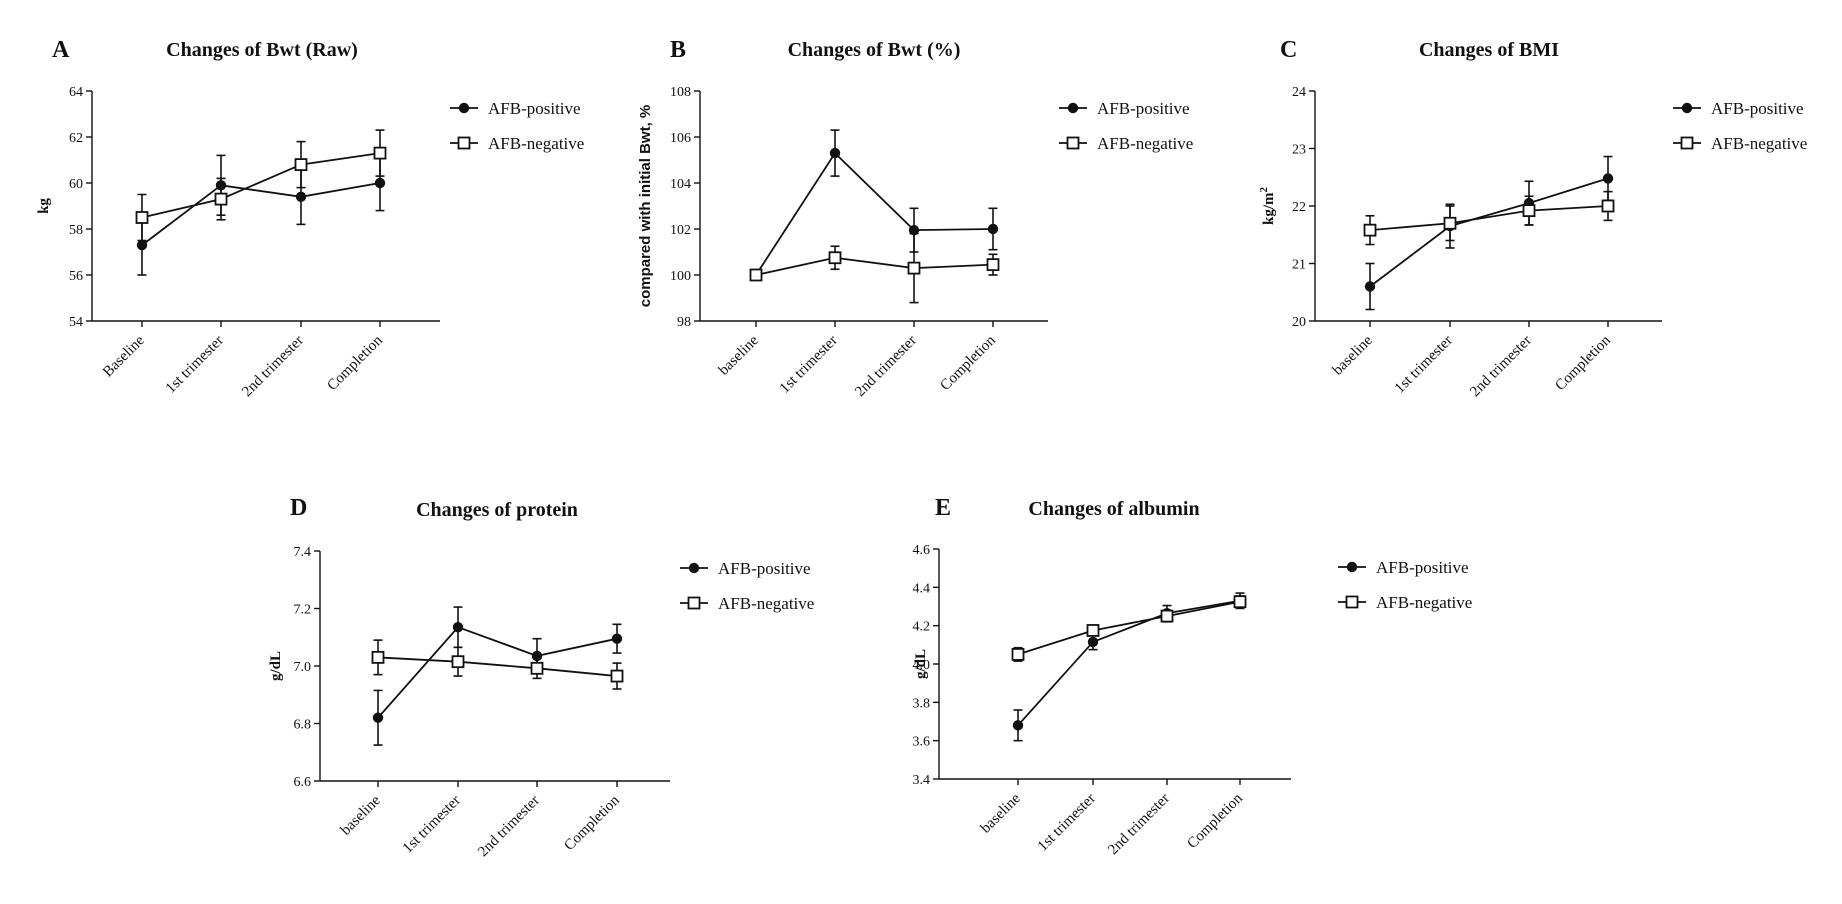 This screenshot has width=1842, height=904. Describe the element at coordinates (1299, 207) in the screenshot. I see `y-tick-label: 22` at that location.